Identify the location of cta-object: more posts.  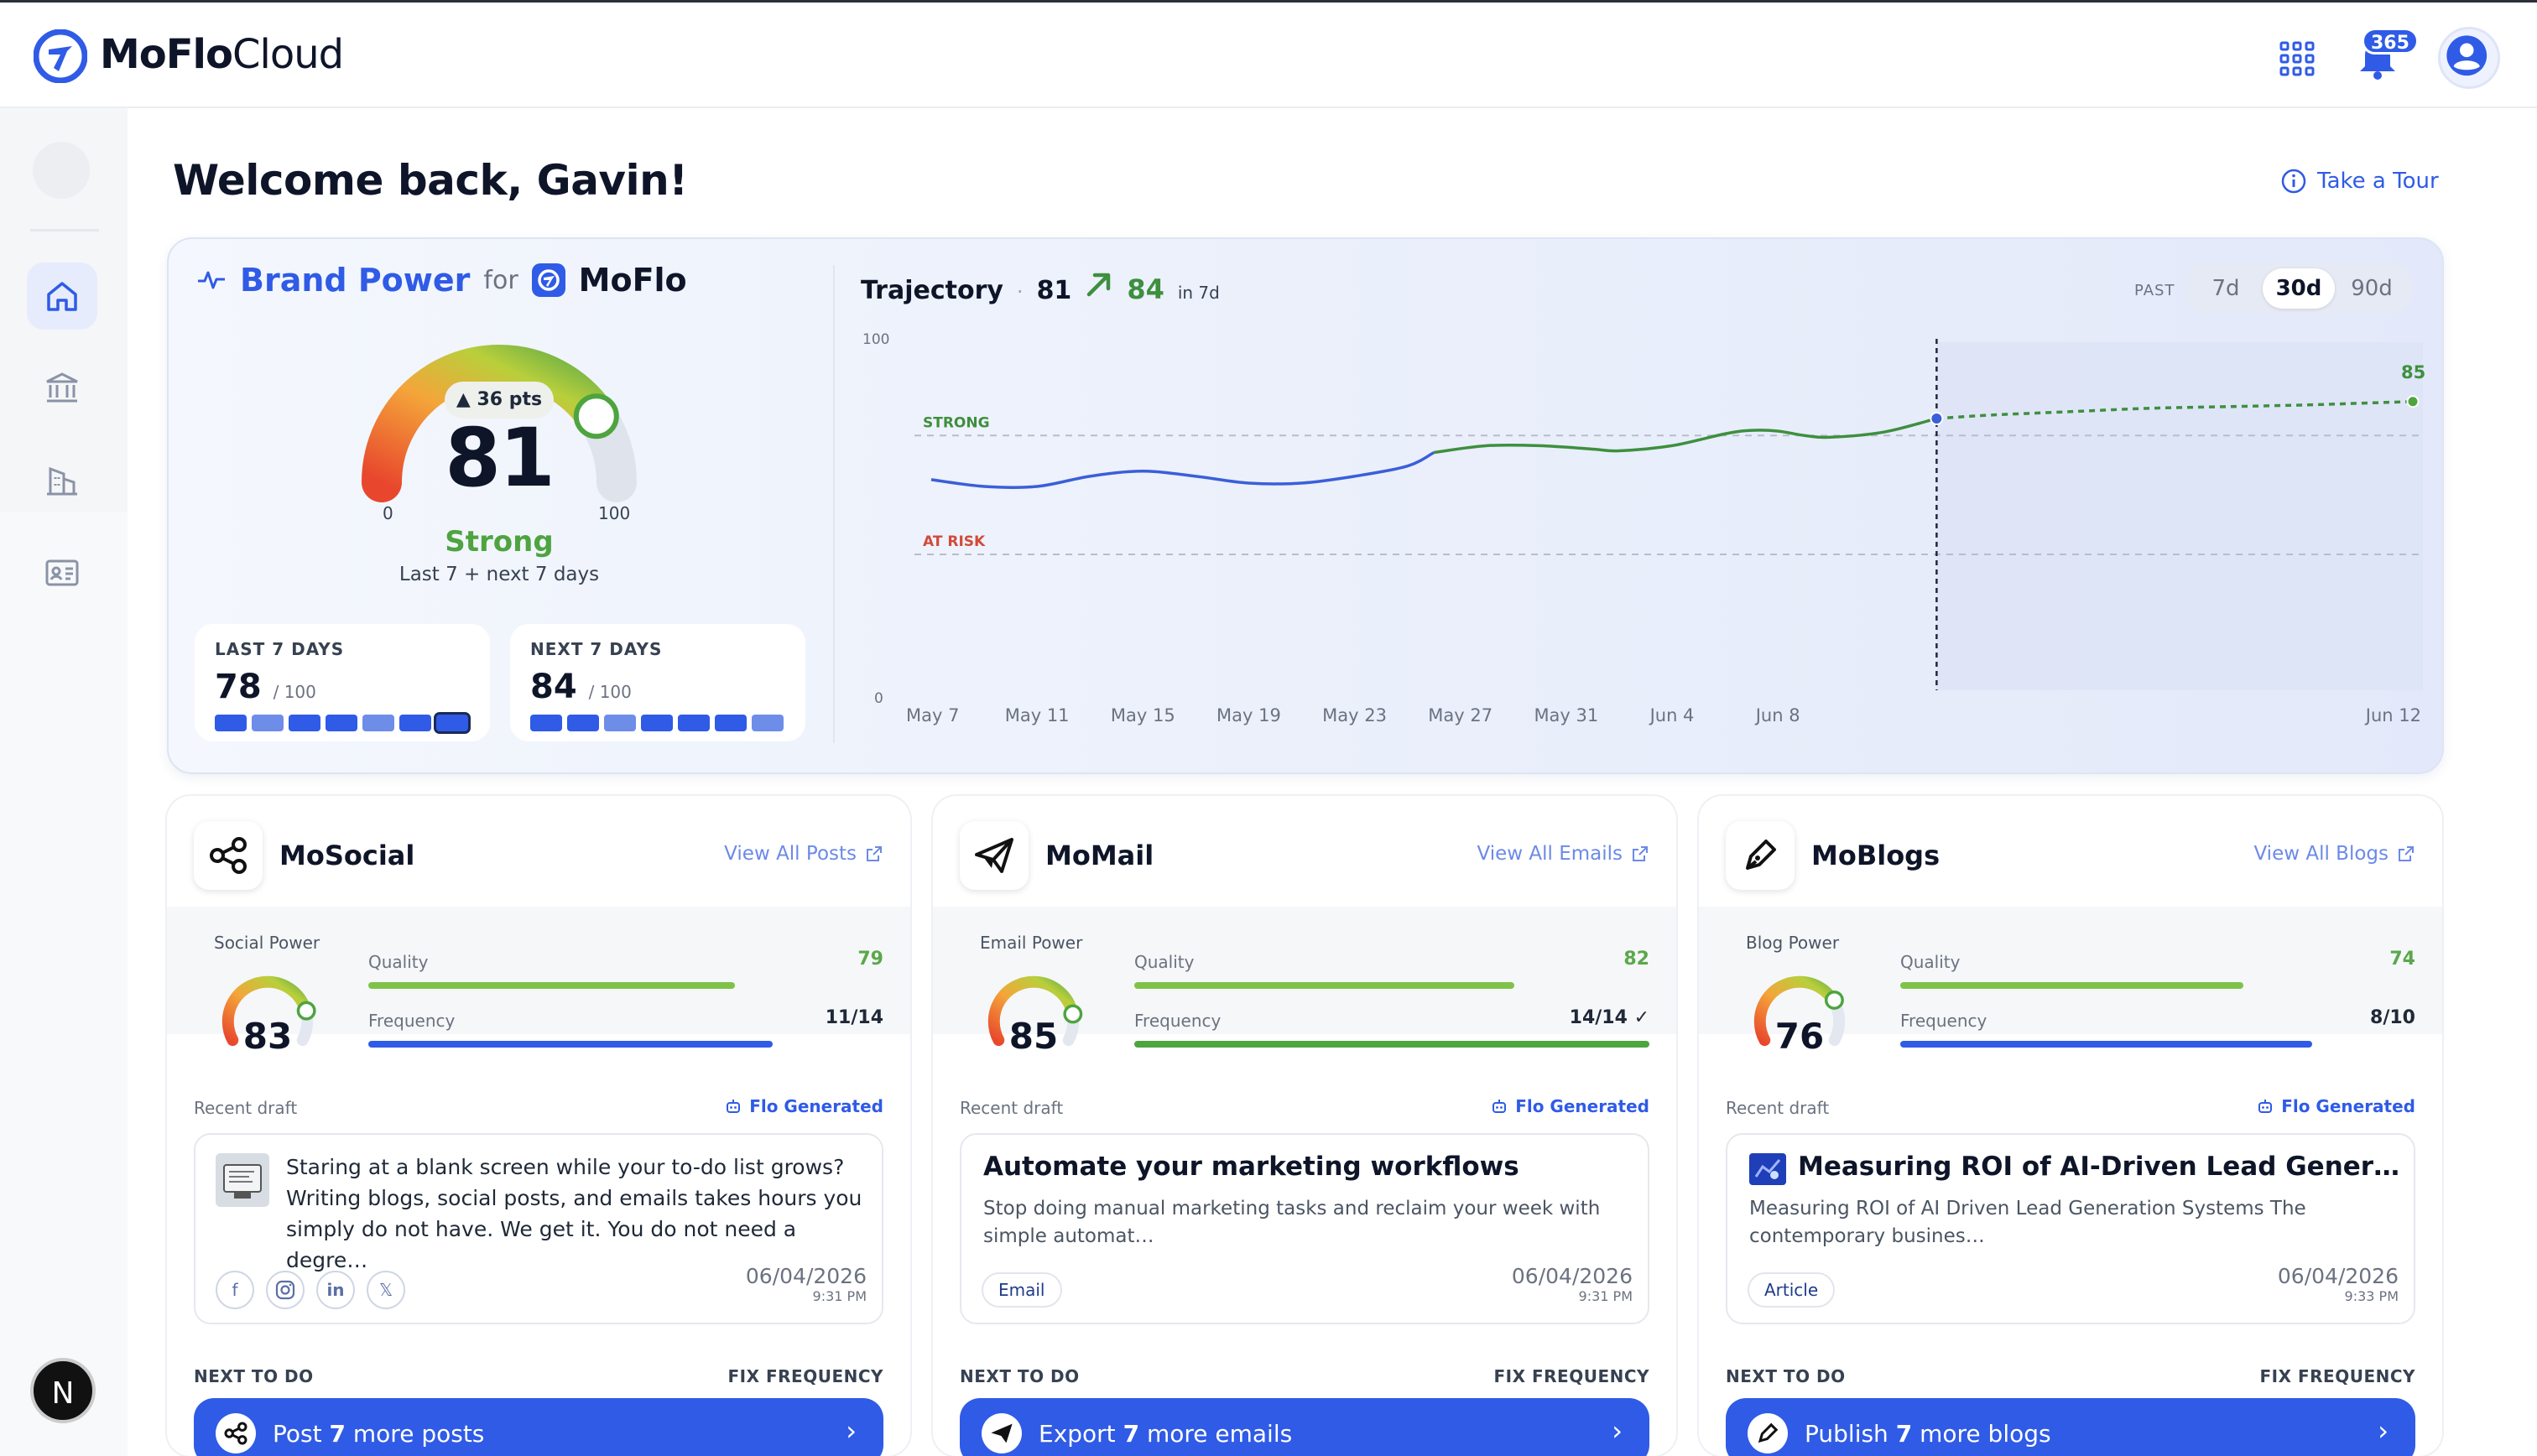
(418, 1434).